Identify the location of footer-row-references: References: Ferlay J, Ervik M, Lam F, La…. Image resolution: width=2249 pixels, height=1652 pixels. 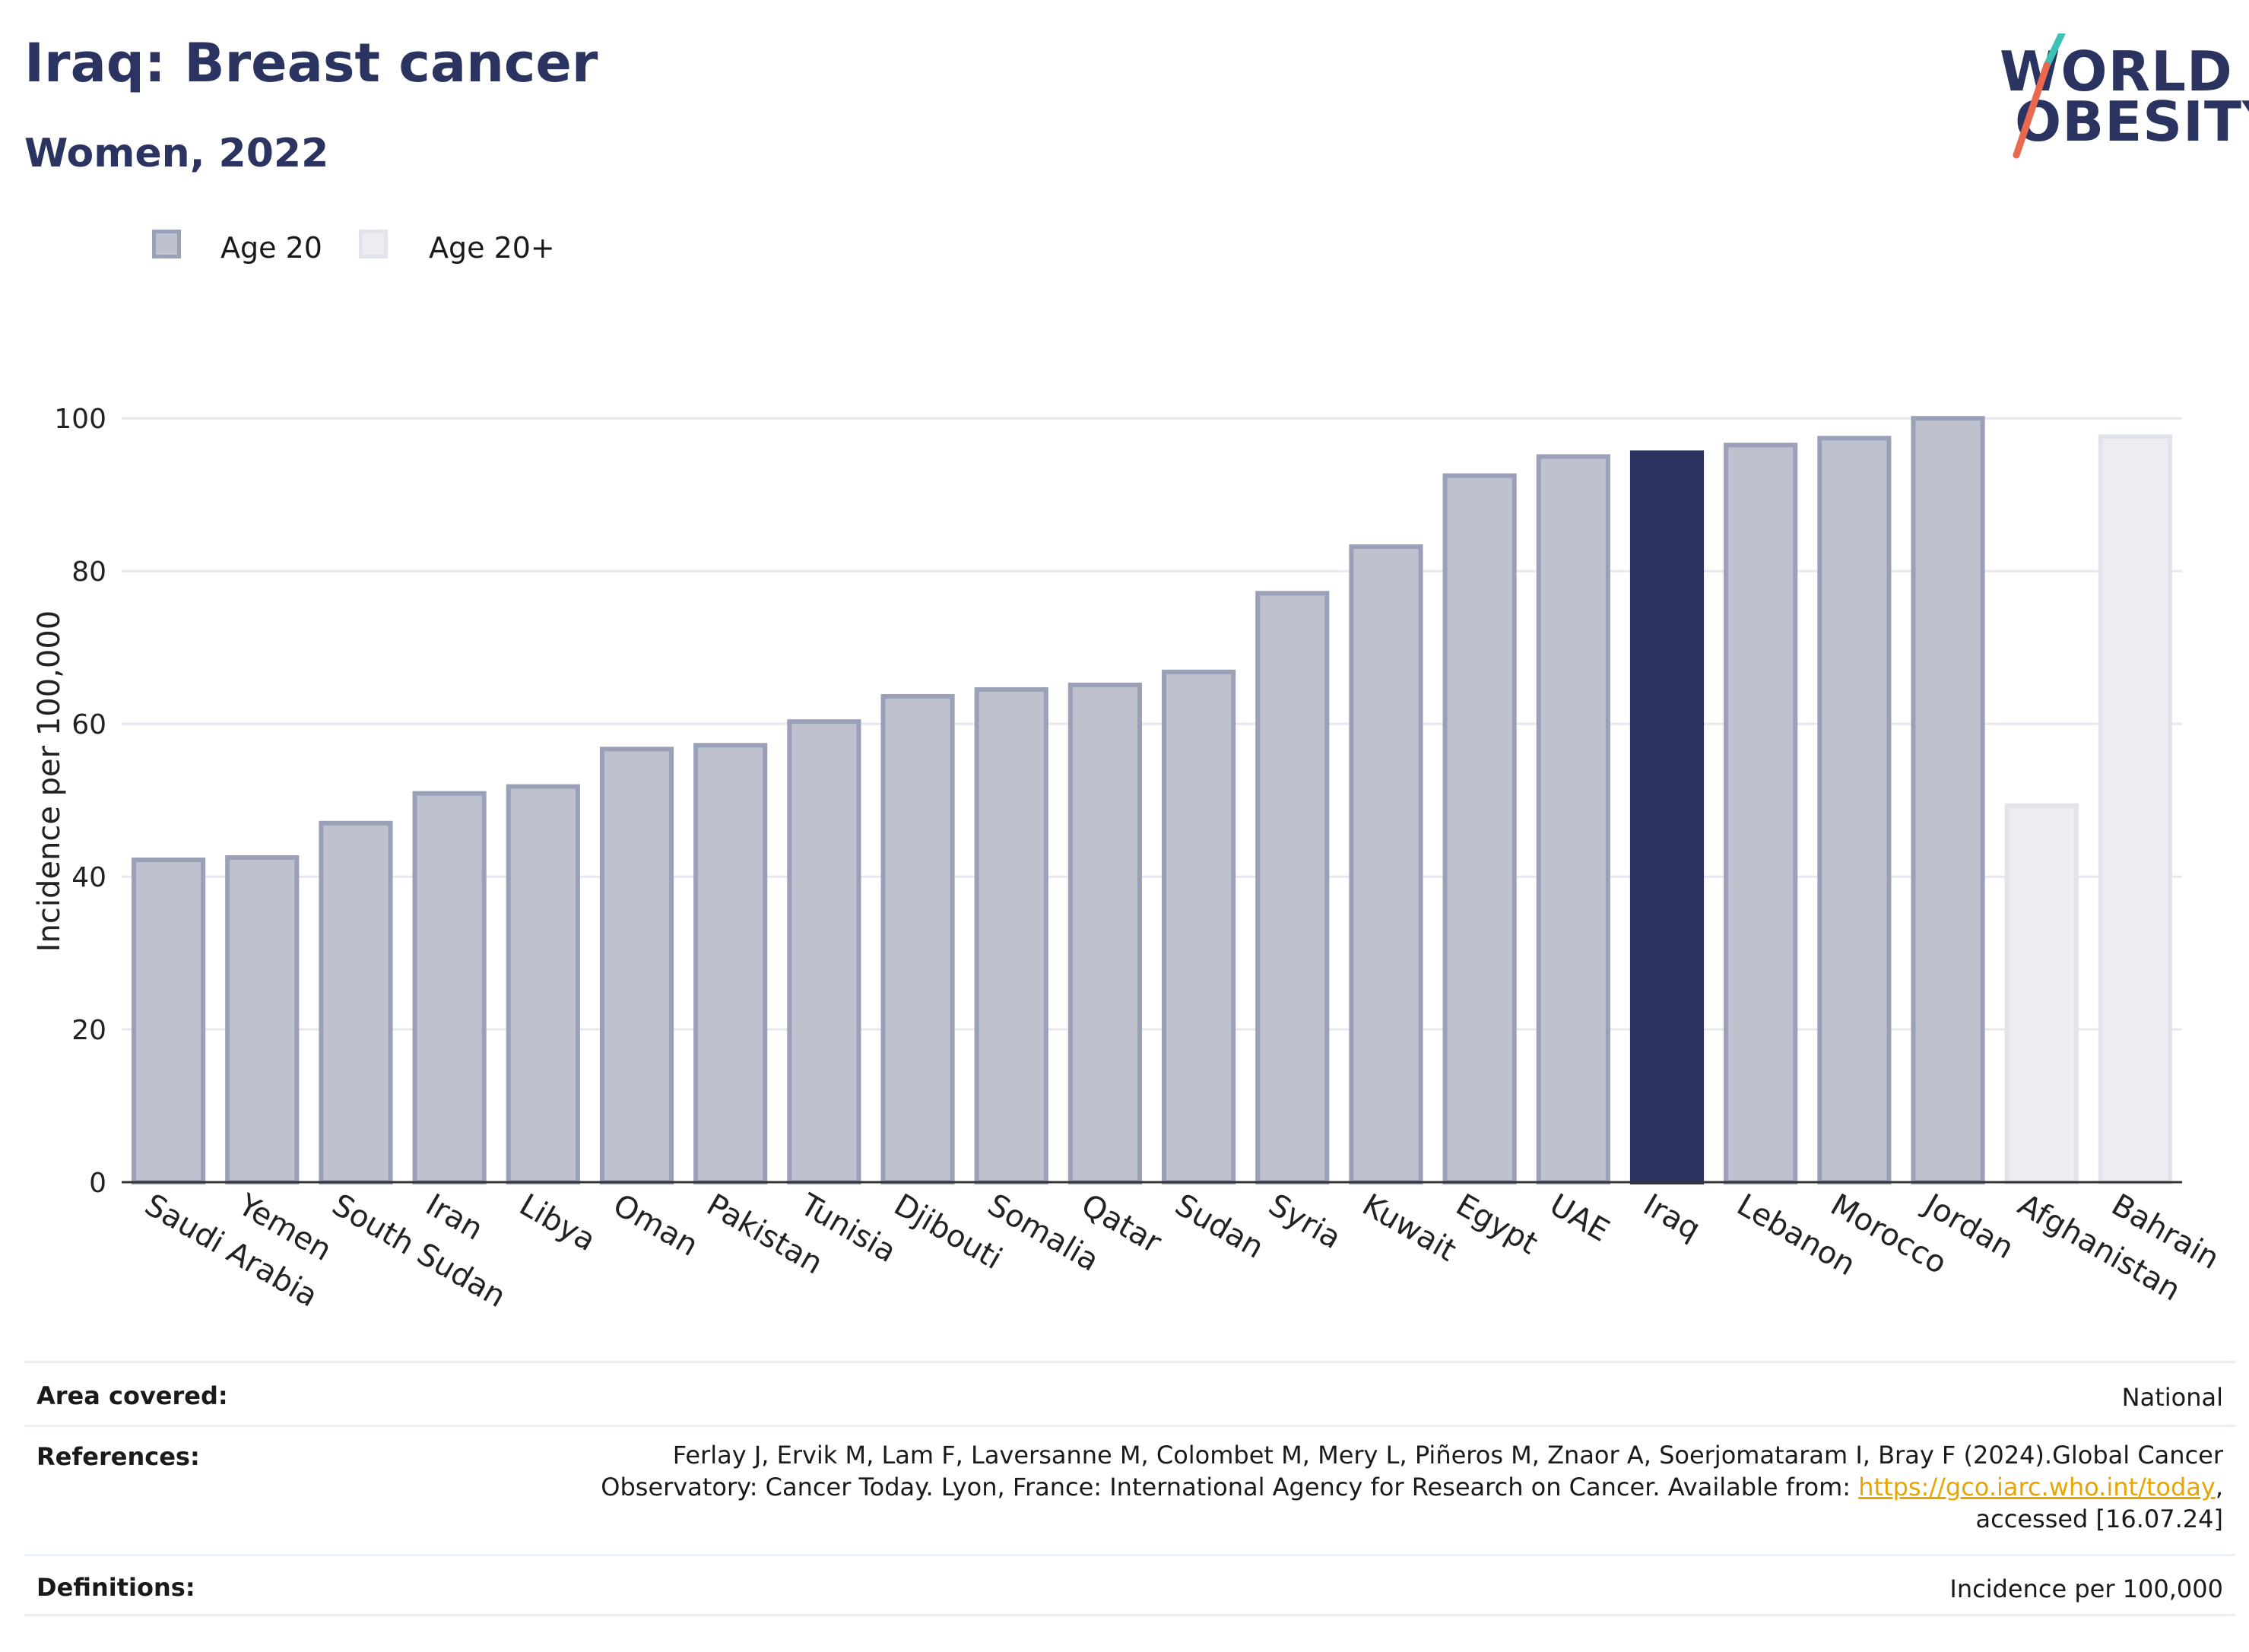
(1129, 1489).